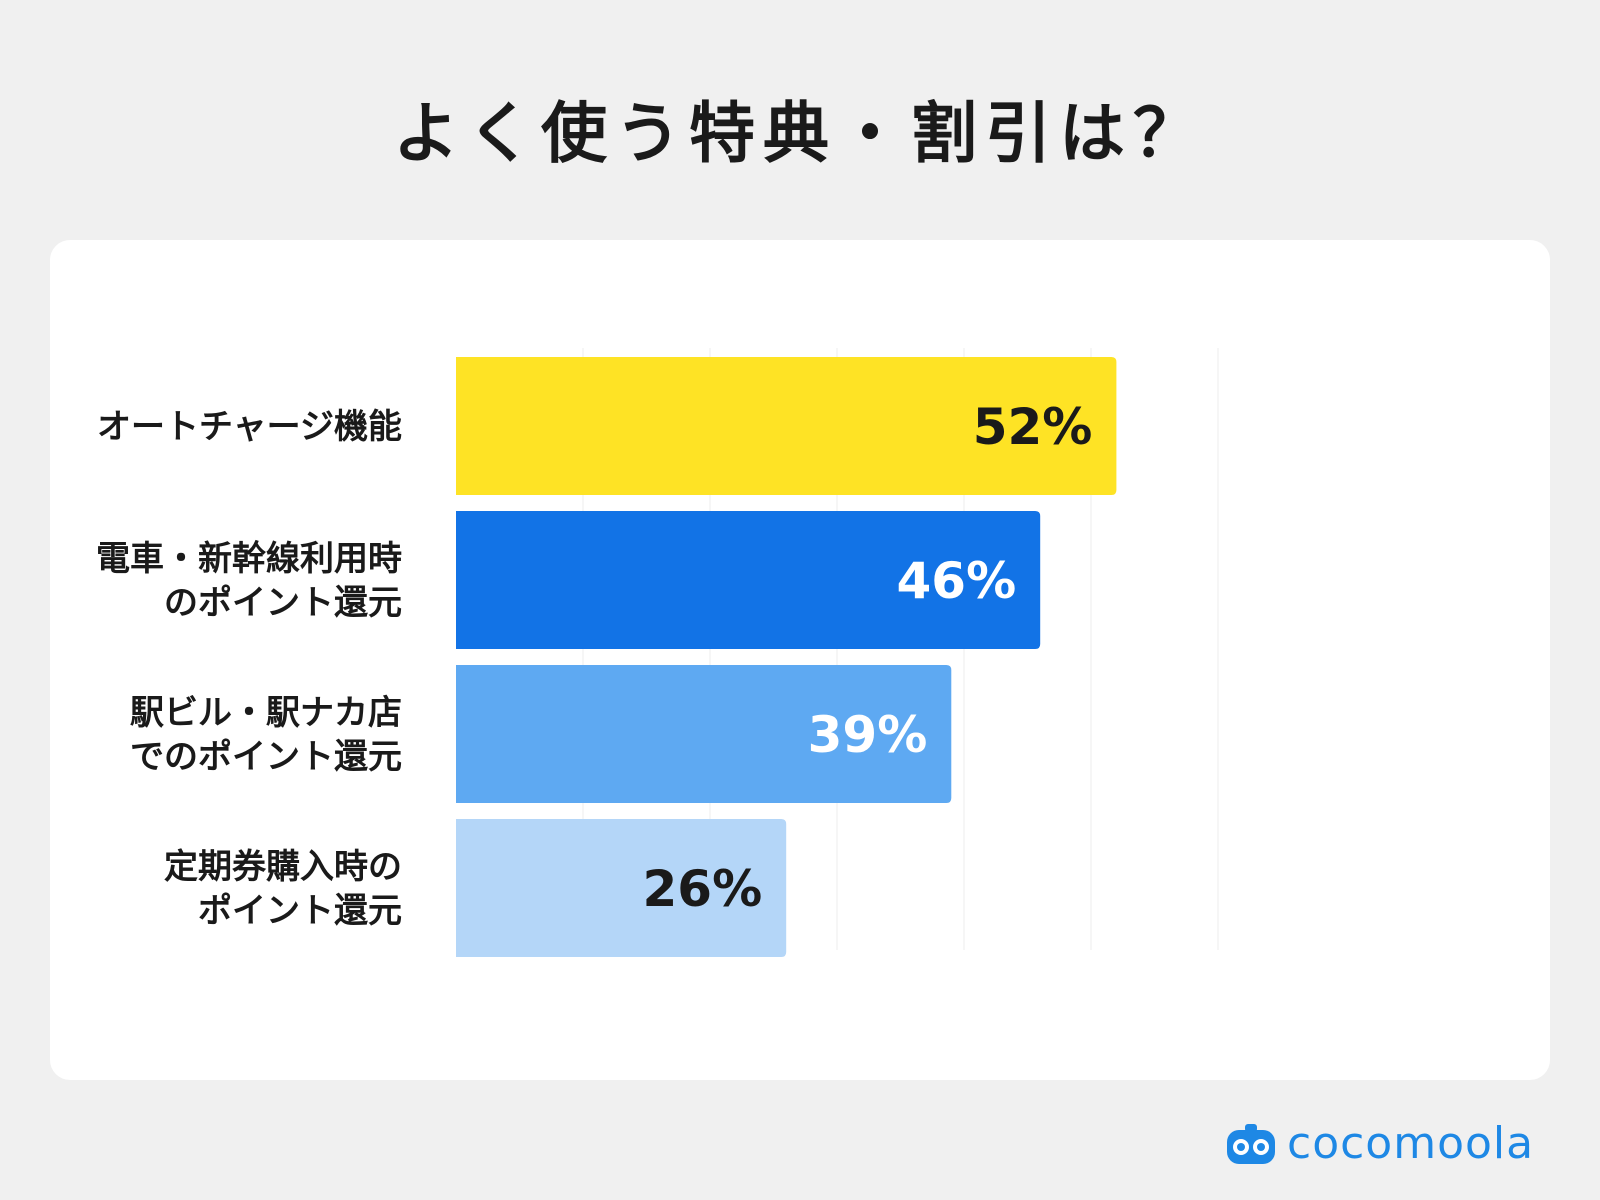  Describe the element at coordinates (283, 603) in the screenshot. I see `category-label: のポイント還元` at that location.